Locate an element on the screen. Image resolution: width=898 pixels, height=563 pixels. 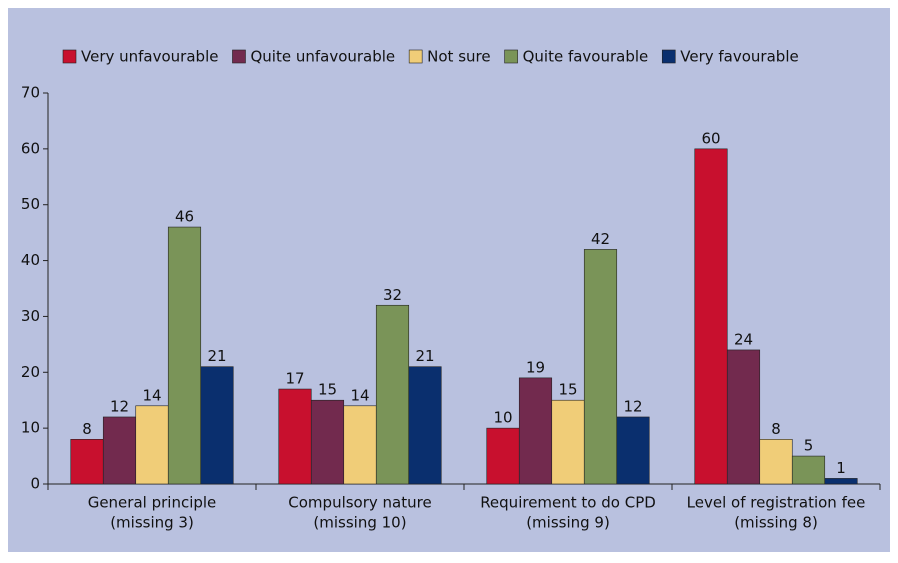
x-tick-label: (missing 8) is located at coordinates (776, 523).